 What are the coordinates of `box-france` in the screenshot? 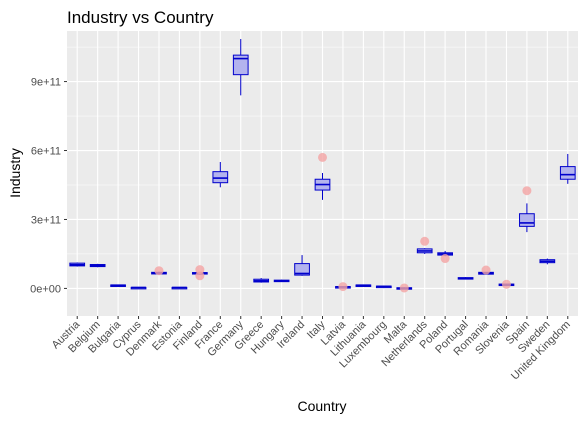 It's located at (220, 175).